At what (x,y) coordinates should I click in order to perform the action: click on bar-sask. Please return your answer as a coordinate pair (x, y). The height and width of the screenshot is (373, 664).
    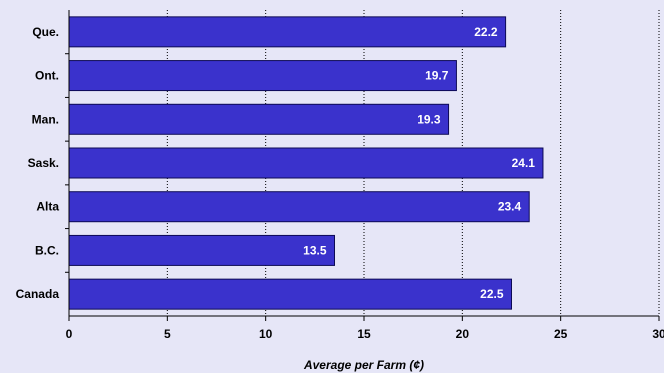
    Looking at the image, I should click on (306, 163).